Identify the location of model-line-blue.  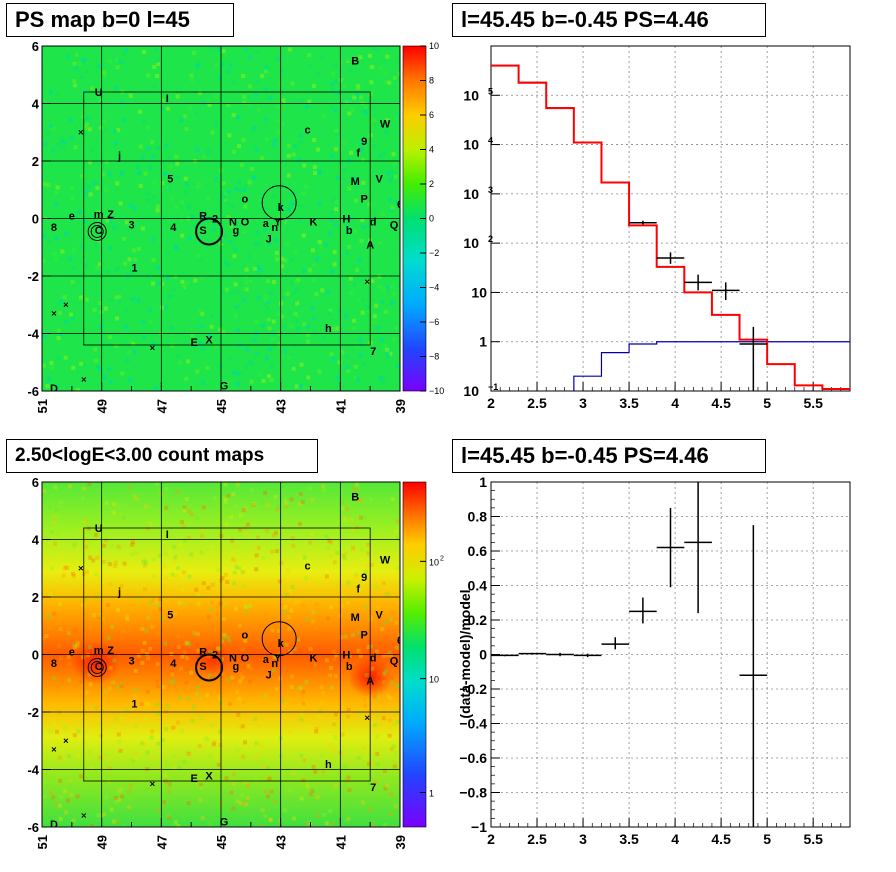
(711, 366).